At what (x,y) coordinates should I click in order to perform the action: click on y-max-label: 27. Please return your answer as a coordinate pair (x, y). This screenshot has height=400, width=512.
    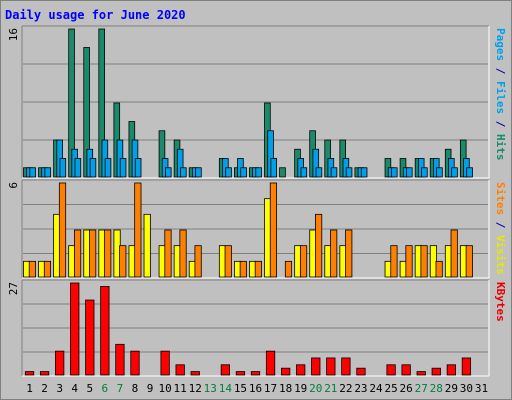
    Looking at the image, I should click on (13, 288).